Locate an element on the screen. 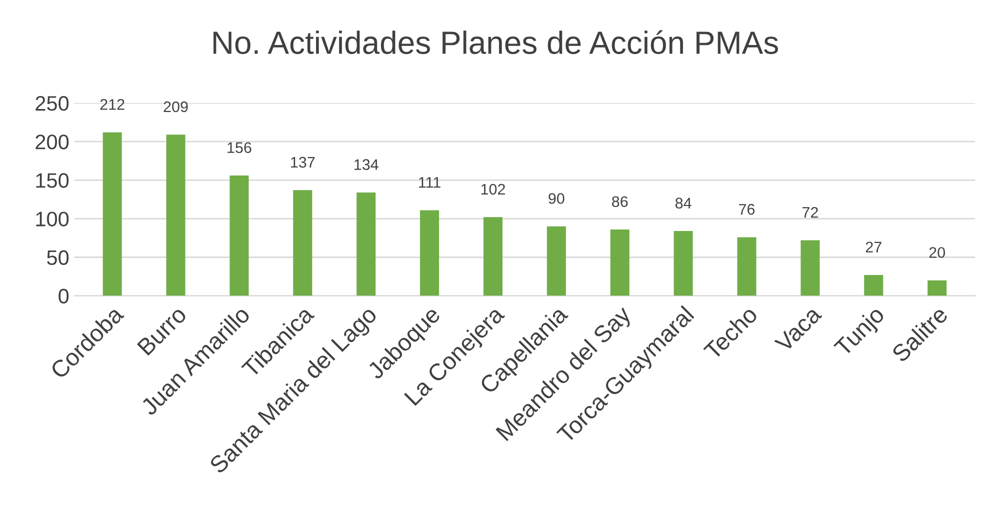 The height and width of the screenshot is (510, 990). data-label: 156 is located at coordinates (240, 148).